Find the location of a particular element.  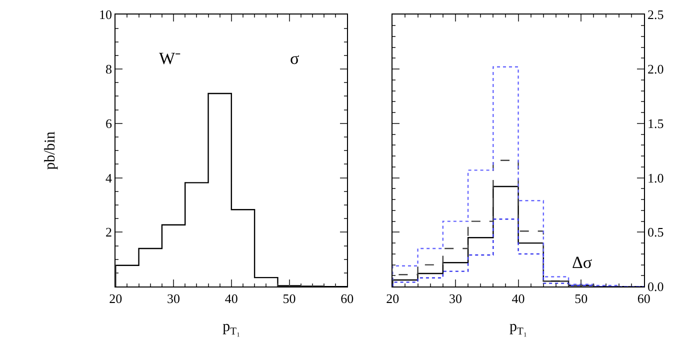

y2-tick-label: 1.0 is located at coordinates (656, 178).